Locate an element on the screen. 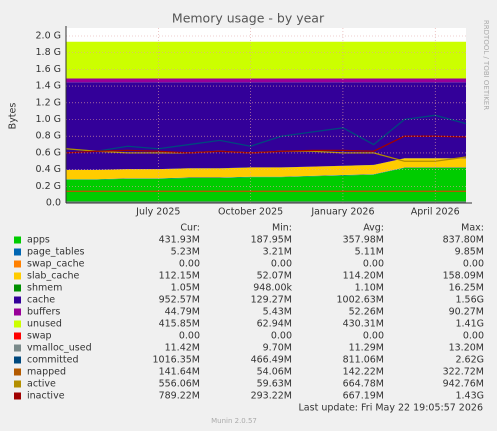 This screenshot has width=497, height=431. y-tick-label: 0.6 G is located at coordinates (49, 152).